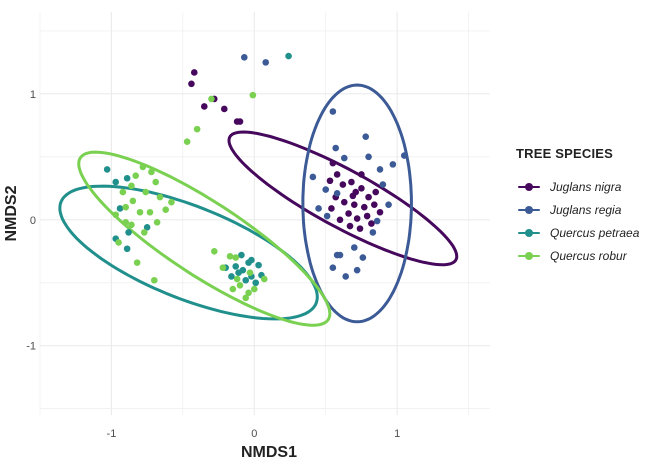 Image resolution: width=662 pixels, height=473 pixels. What do you see at coordinates (577, 209) in the screenshot?
I see `legend-item-juglans-regia: Juglans regia` at bounding box center [577, 209].